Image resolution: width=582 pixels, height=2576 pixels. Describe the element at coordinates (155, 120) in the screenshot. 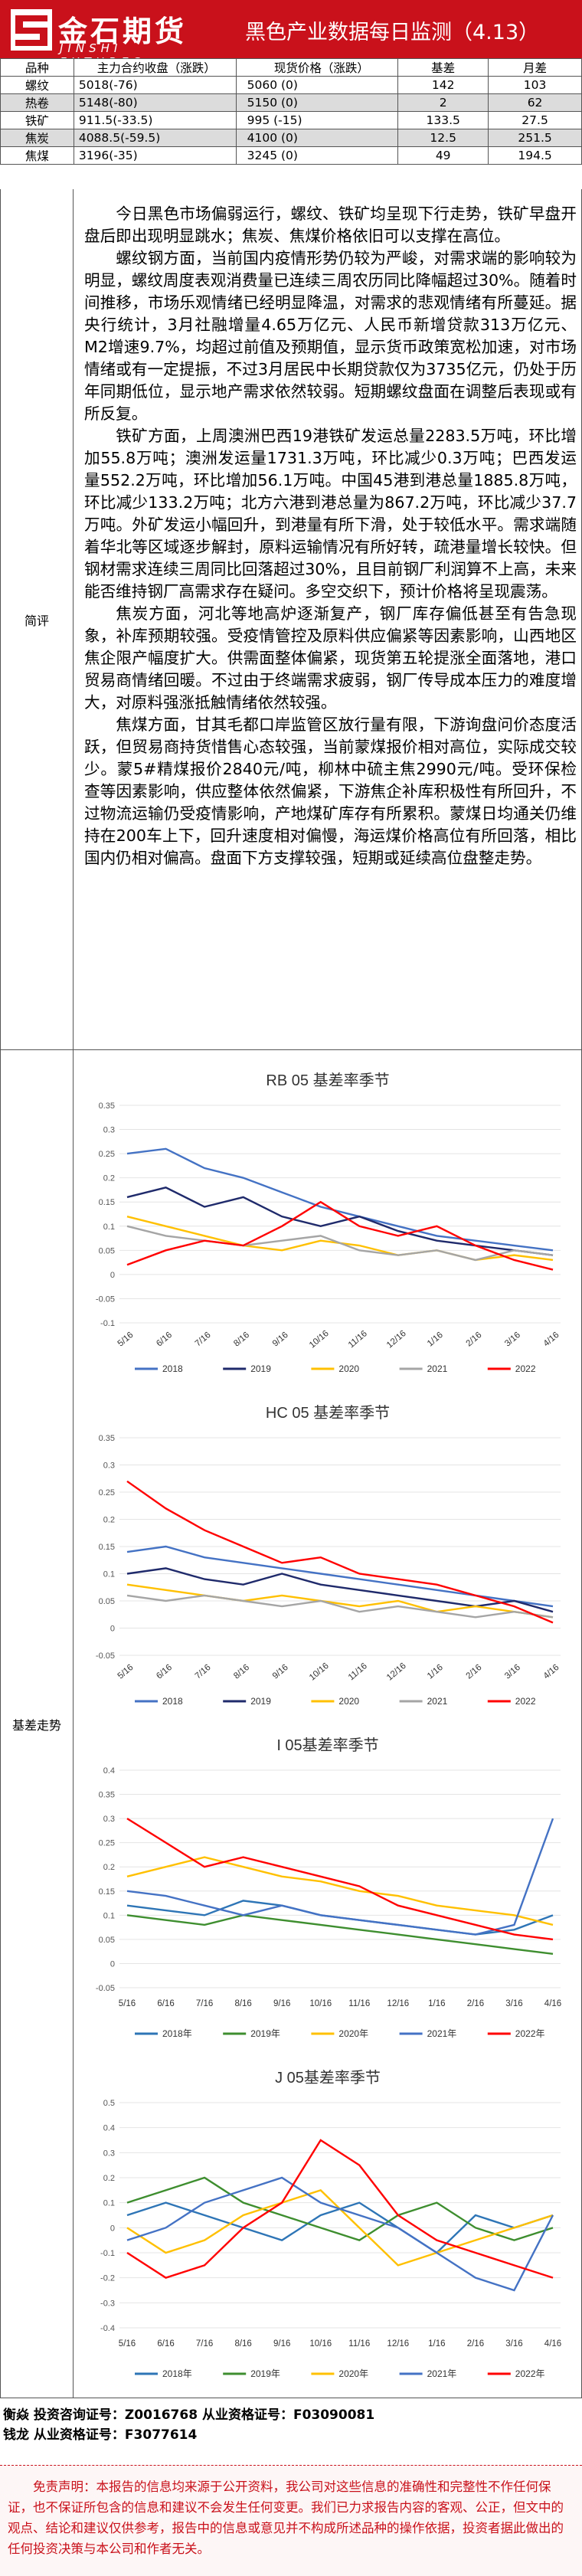

I see `close-price: 911.5(-33.5)` at that location.